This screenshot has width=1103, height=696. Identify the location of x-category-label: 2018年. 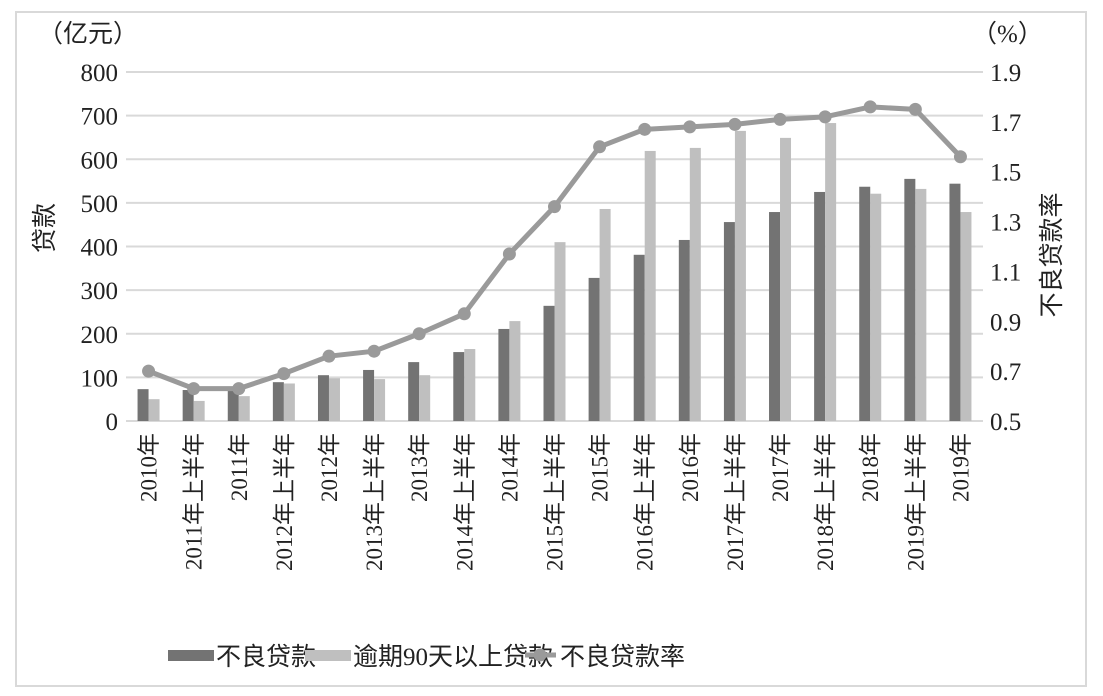
(870, 467).